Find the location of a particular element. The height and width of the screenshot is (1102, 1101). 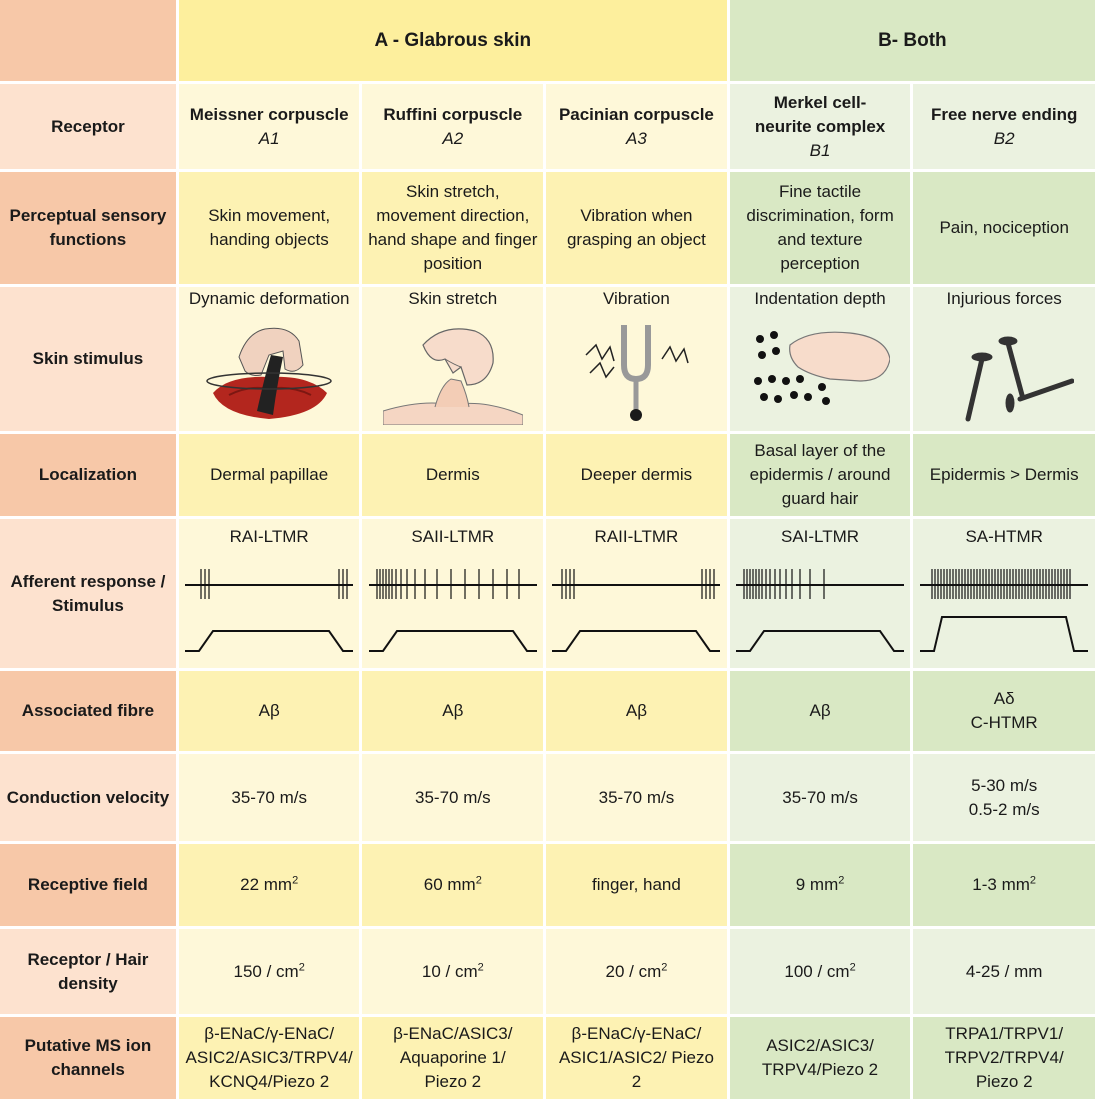

localization-cell: Dermal papillae is located at coordinates (269, 475).